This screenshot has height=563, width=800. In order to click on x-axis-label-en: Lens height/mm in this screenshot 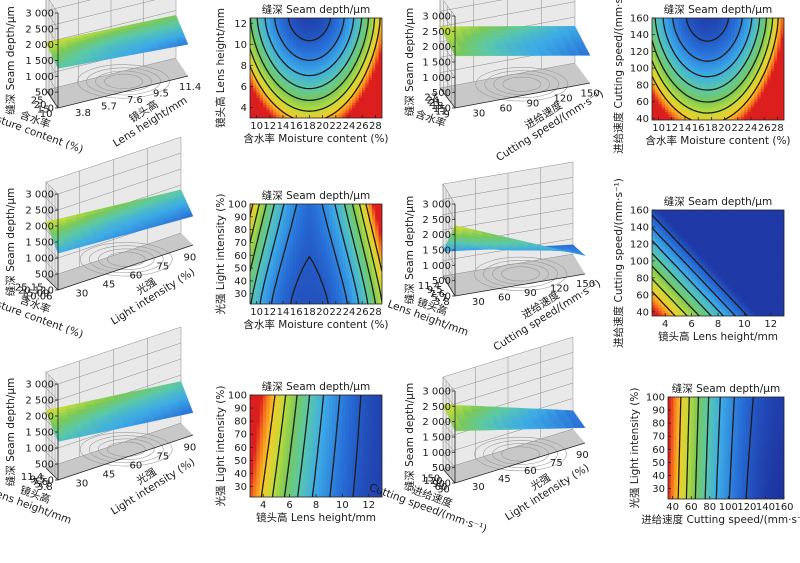, I will do `click(333, 518)`.